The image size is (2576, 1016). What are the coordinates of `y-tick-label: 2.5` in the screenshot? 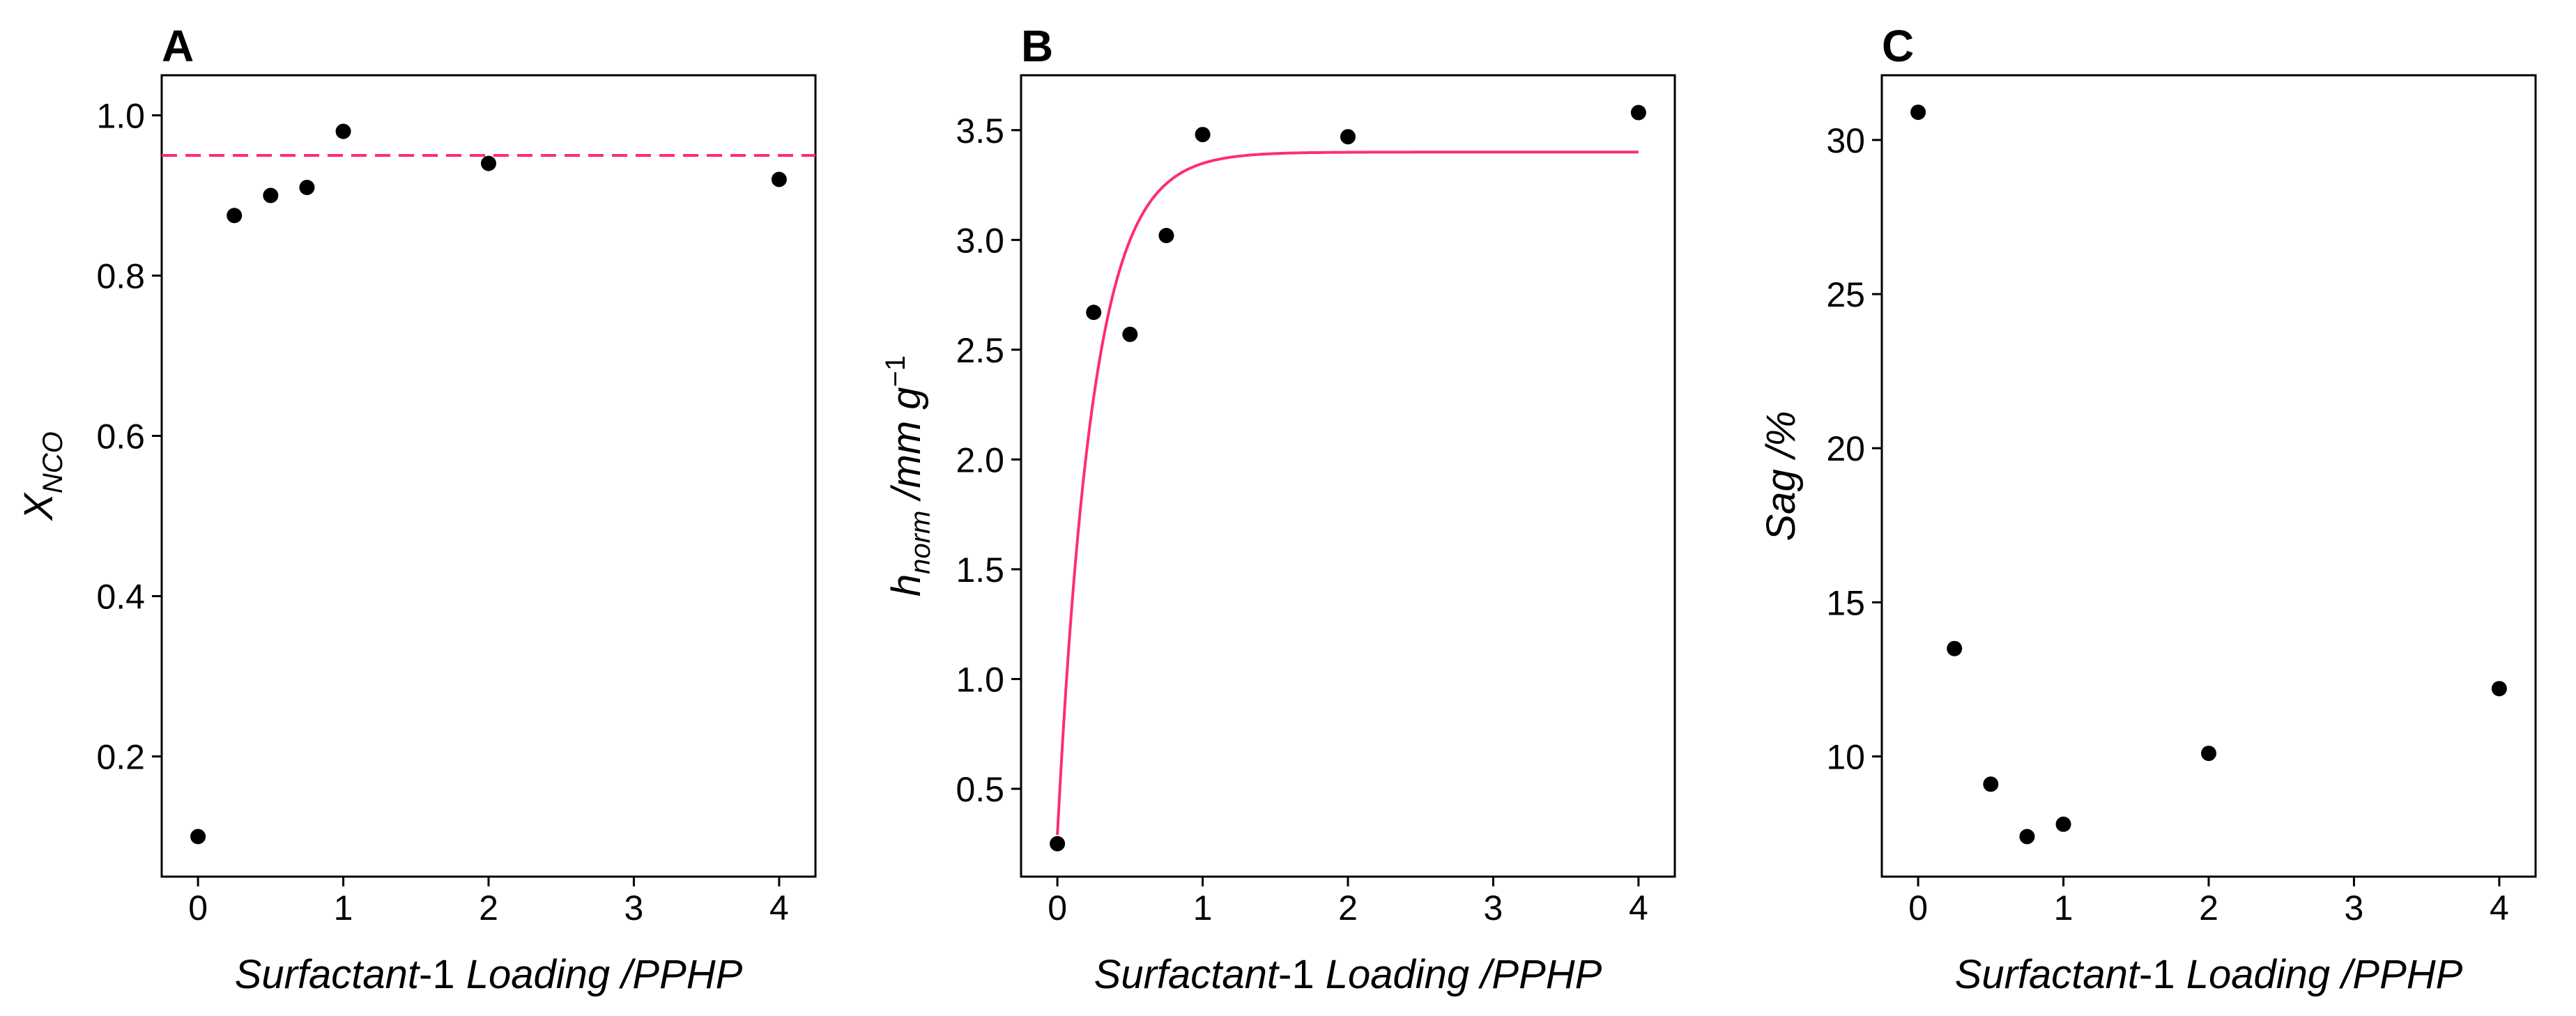 It's located at (980, 350).